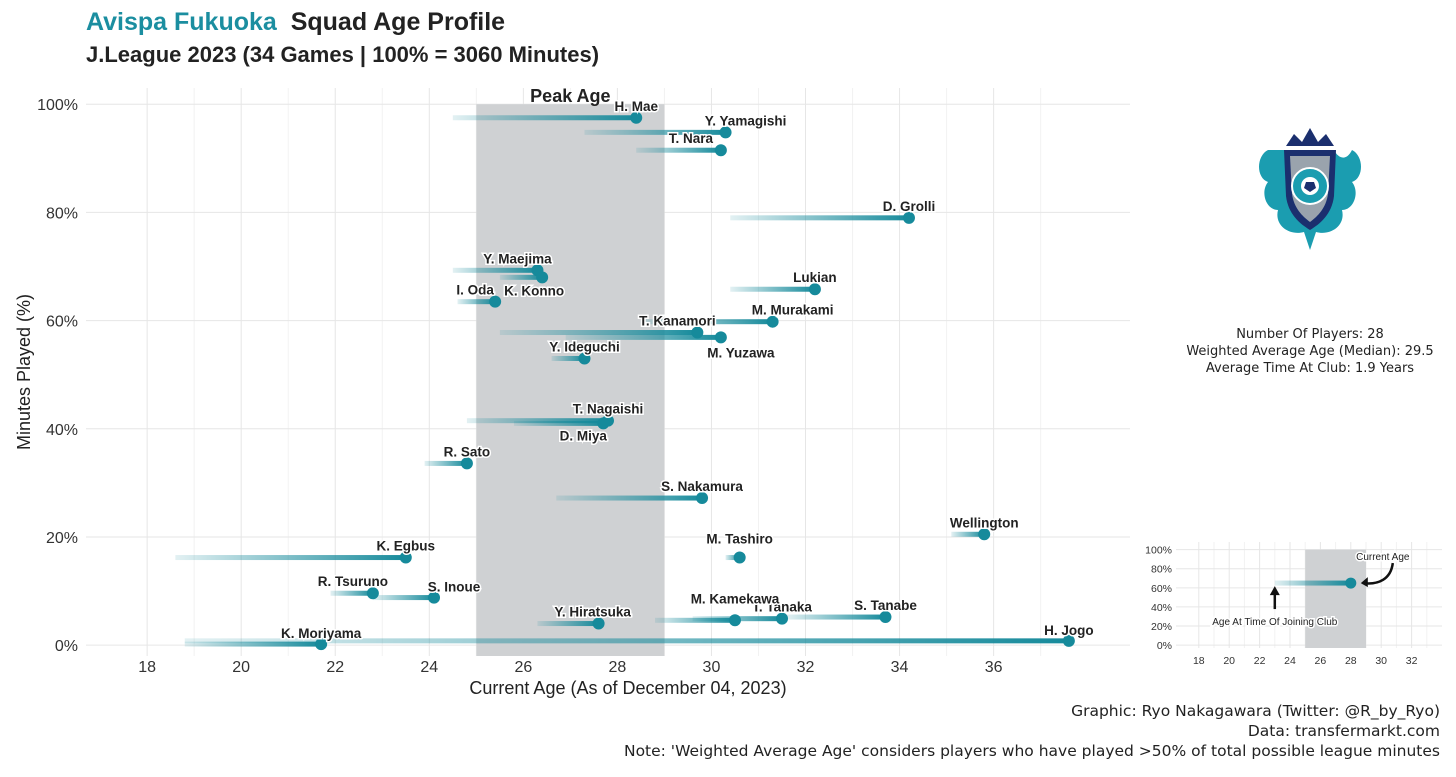  I want to click on player-label: M. Kamekawa, so click(735, 598).